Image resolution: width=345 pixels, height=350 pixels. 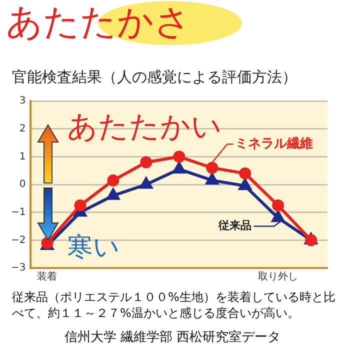 What do you see at coordinates (235, 225) in the screenshot?
I see `legend-label: 従来品` at bounding box center [235, 225].